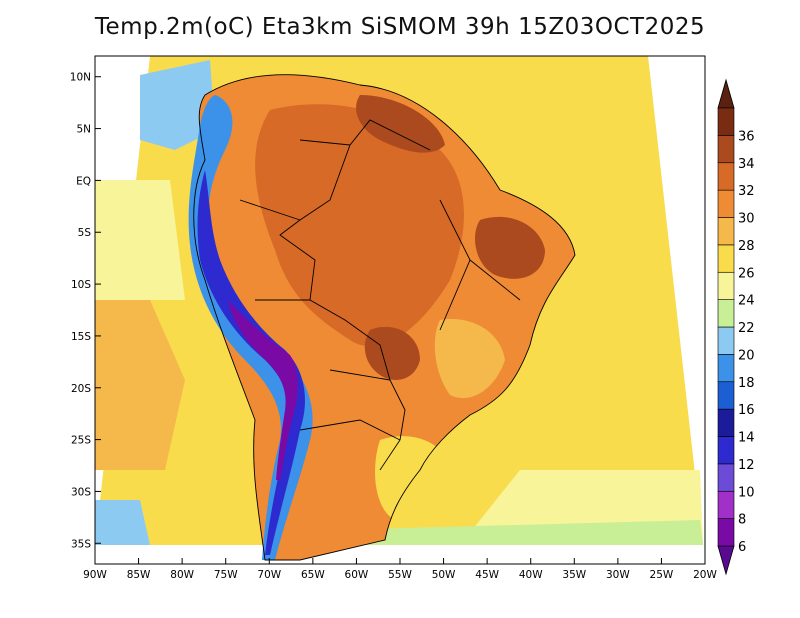 The image size is (800, 618). What do you see at coordinates (357, 575) in the screenshot?
I see `lon-tick-label: 60W` at bounding box center [357, 575].